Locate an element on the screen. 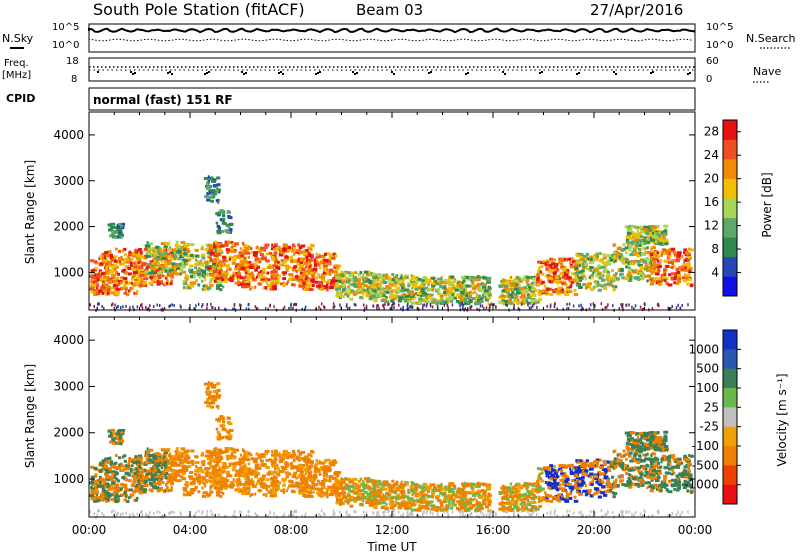  colorbar-tick-label: 24 is located at coordinates (711, 155).